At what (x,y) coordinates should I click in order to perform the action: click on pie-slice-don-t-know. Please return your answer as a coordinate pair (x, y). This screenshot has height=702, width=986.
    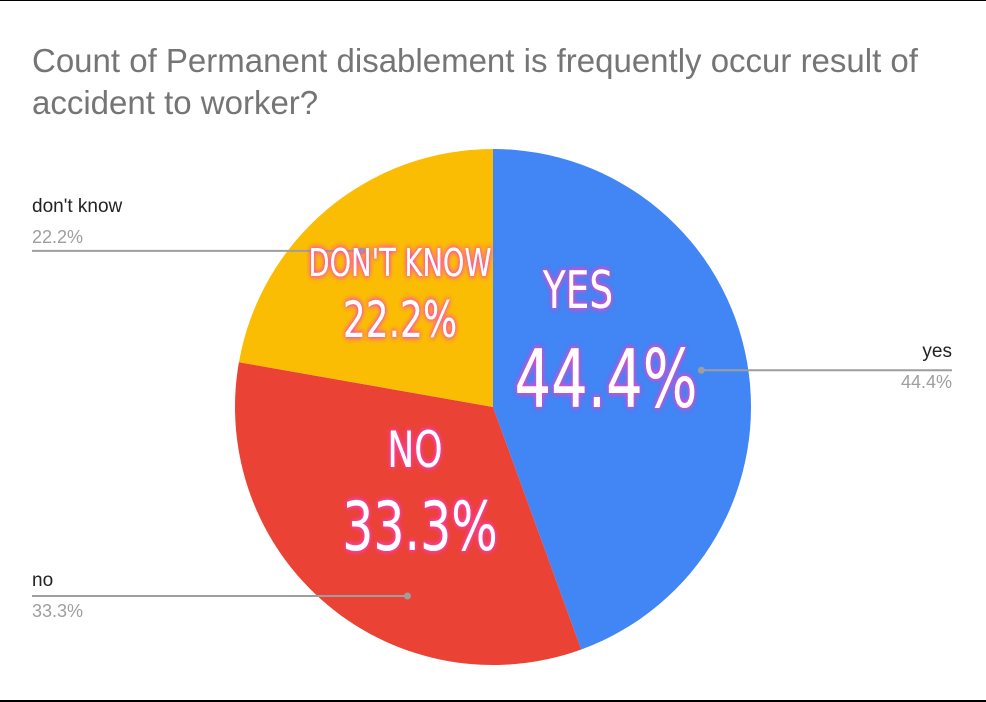
    Looking at the image, I should click on (365, 278).